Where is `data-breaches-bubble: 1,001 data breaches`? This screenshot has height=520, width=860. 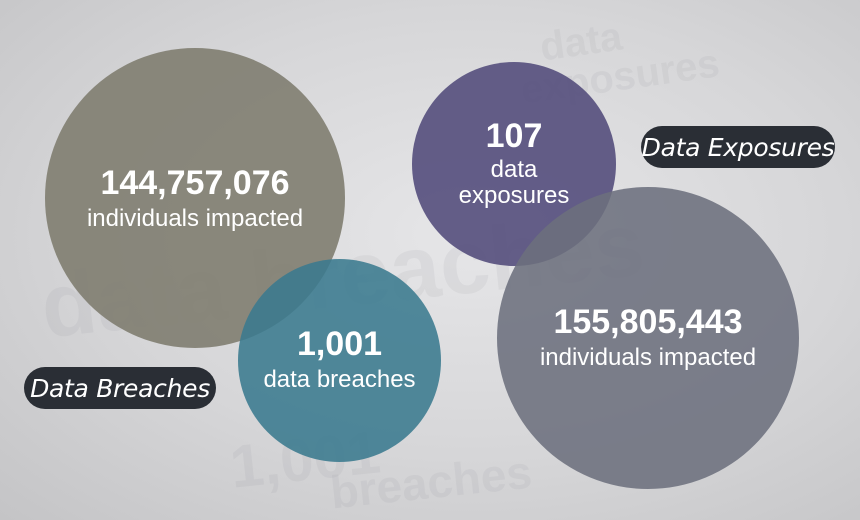 data-breaches-bubble: 1,001 data breaches is located at coordinates (339, 360).